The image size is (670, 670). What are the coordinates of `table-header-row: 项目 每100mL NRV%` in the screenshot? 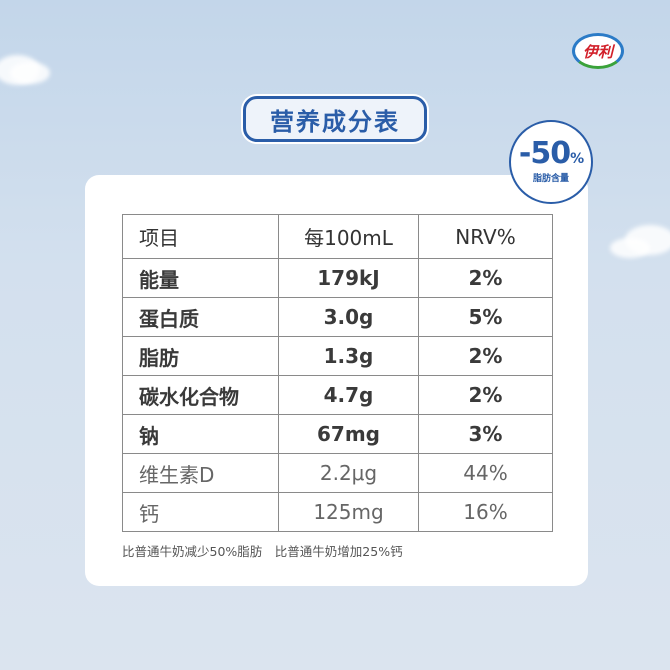 It's located at (337, 236).